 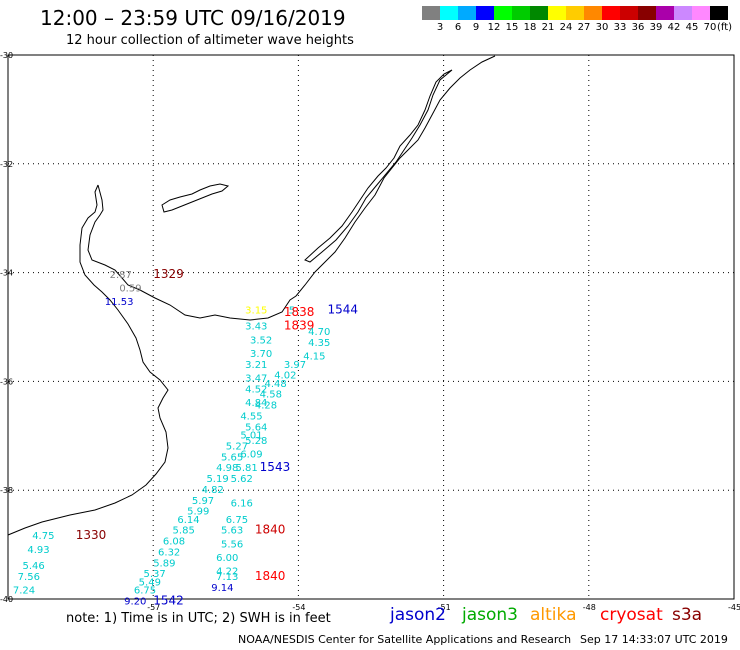 What do you see at coordinates (24, 591) in the screenshot?
I see `wave-height-value: 7.24` at bounding box center [24, 591].